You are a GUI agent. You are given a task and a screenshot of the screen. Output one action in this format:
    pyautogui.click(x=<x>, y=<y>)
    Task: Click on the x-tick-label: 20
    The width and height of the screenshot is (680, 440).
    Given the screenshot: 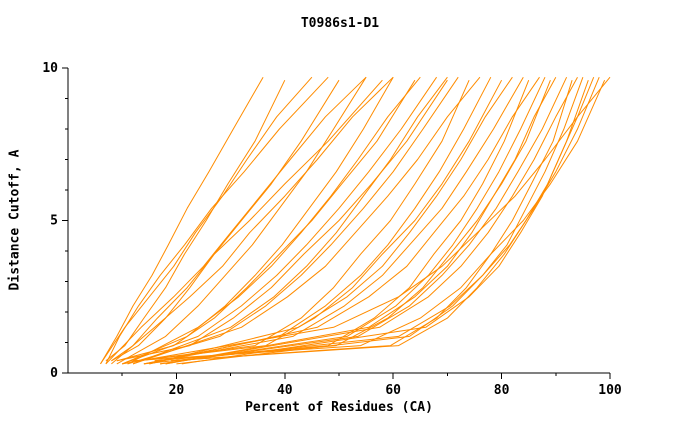 What is the action you would take?
    pyautogui.click(x=177, y=390)
    